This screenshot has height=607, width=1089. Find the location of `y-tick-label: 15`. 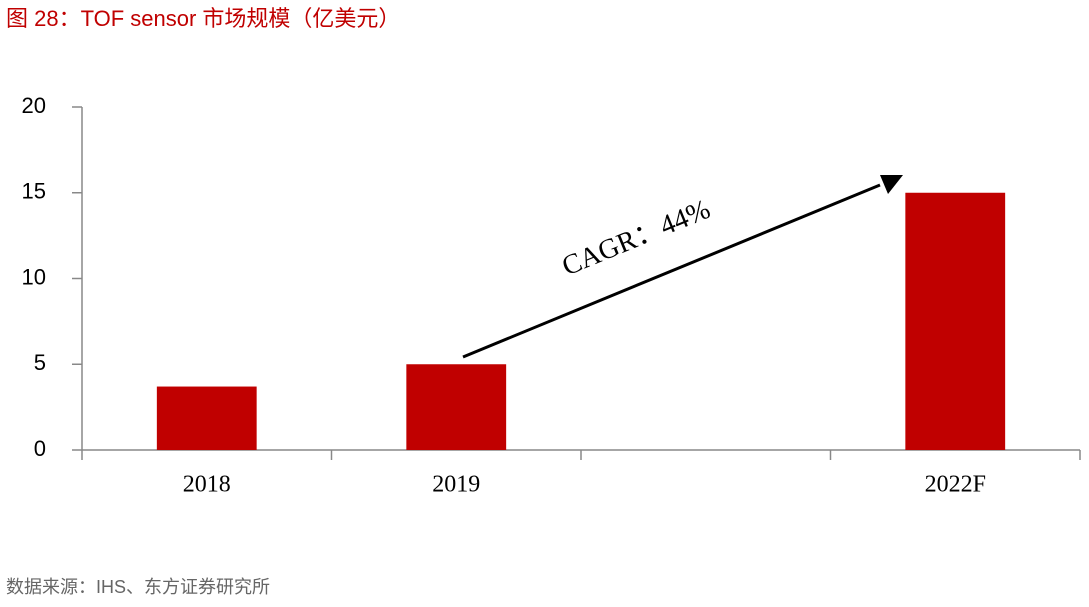

y-tick-label: 15 is located at coordinates (34, 191).